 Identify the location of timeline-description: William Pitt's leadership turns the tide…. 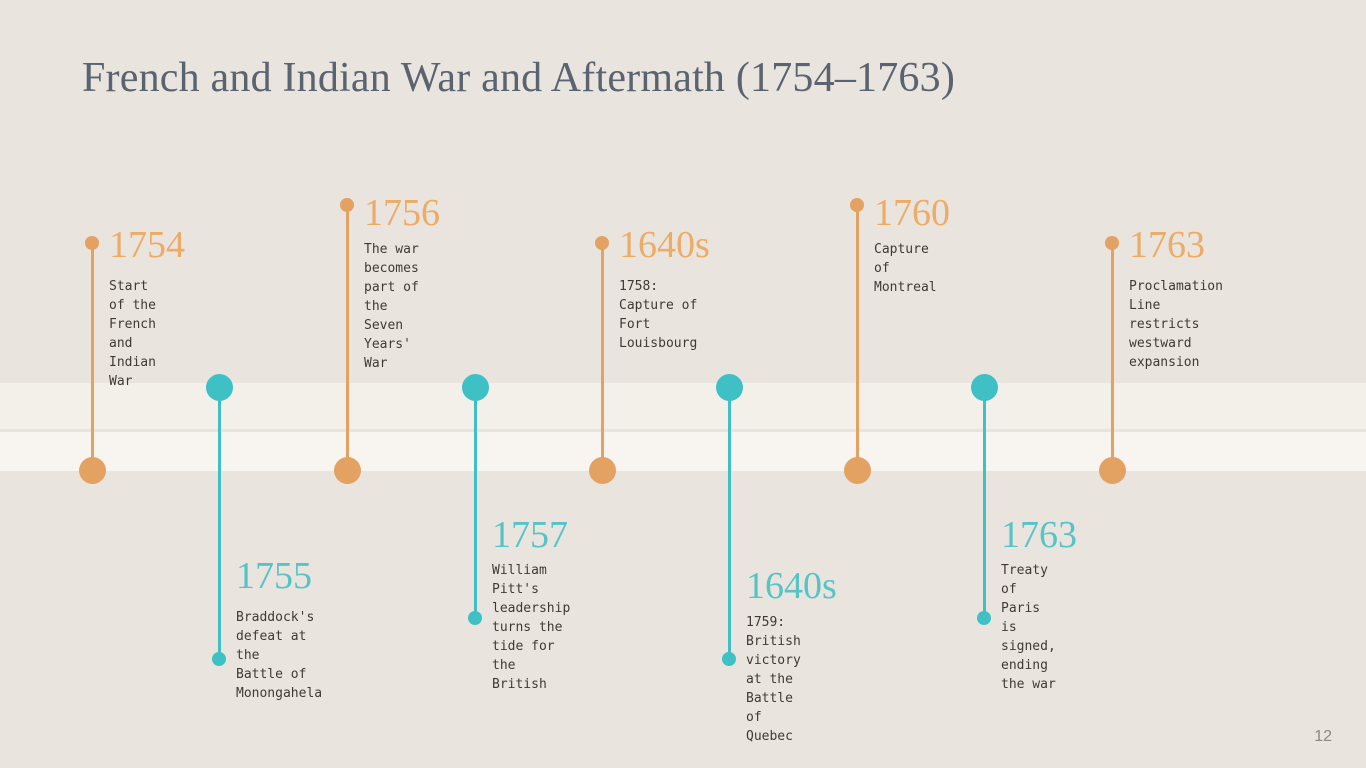
(531, 627).